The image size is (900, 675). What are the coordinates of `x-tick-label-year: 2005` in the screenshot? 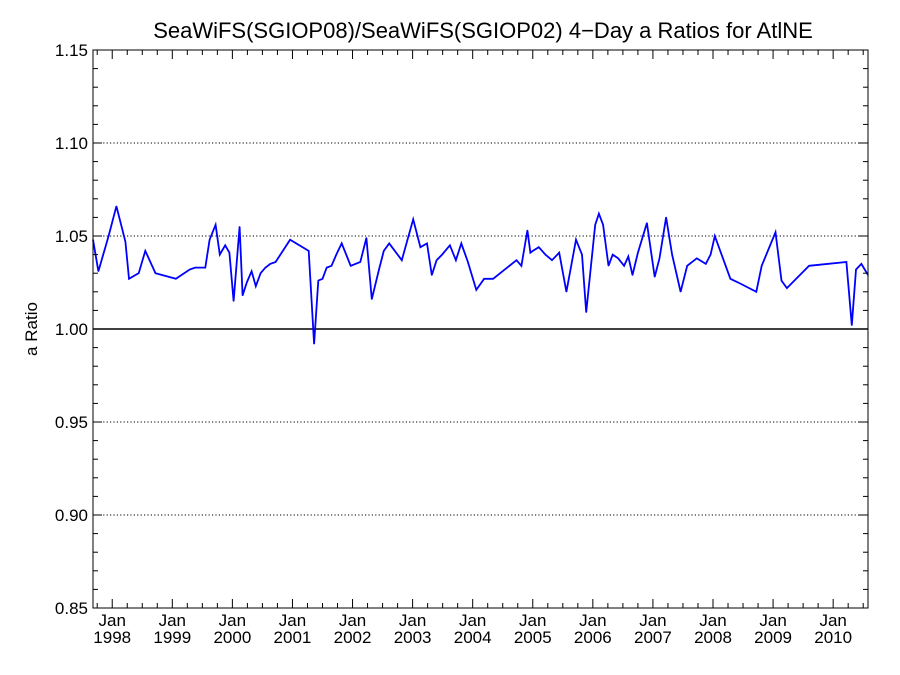 It's located at (533, 637).